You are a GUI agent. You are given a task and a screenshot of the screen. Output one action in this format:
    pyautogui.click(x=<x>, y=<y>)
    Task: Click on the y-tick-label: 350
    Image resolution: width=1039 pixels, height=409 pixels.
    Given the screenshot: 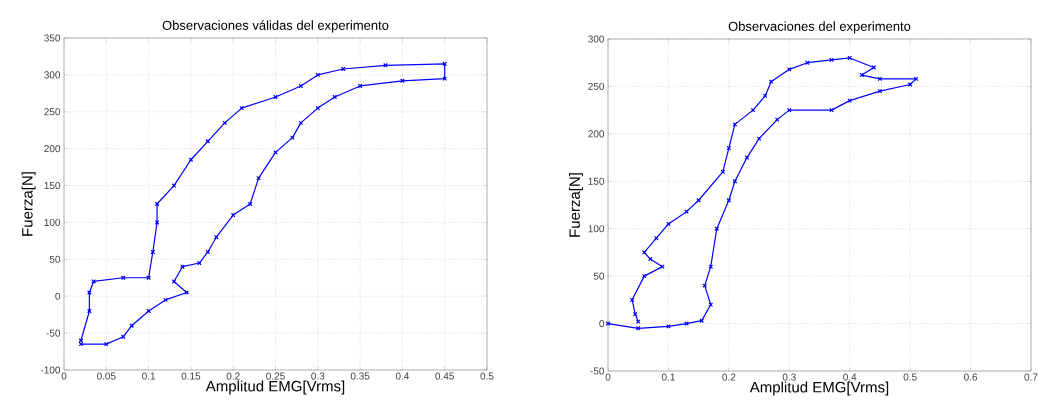 What is the action you would take?
    pyautogui.click(x=52, y=38)
    